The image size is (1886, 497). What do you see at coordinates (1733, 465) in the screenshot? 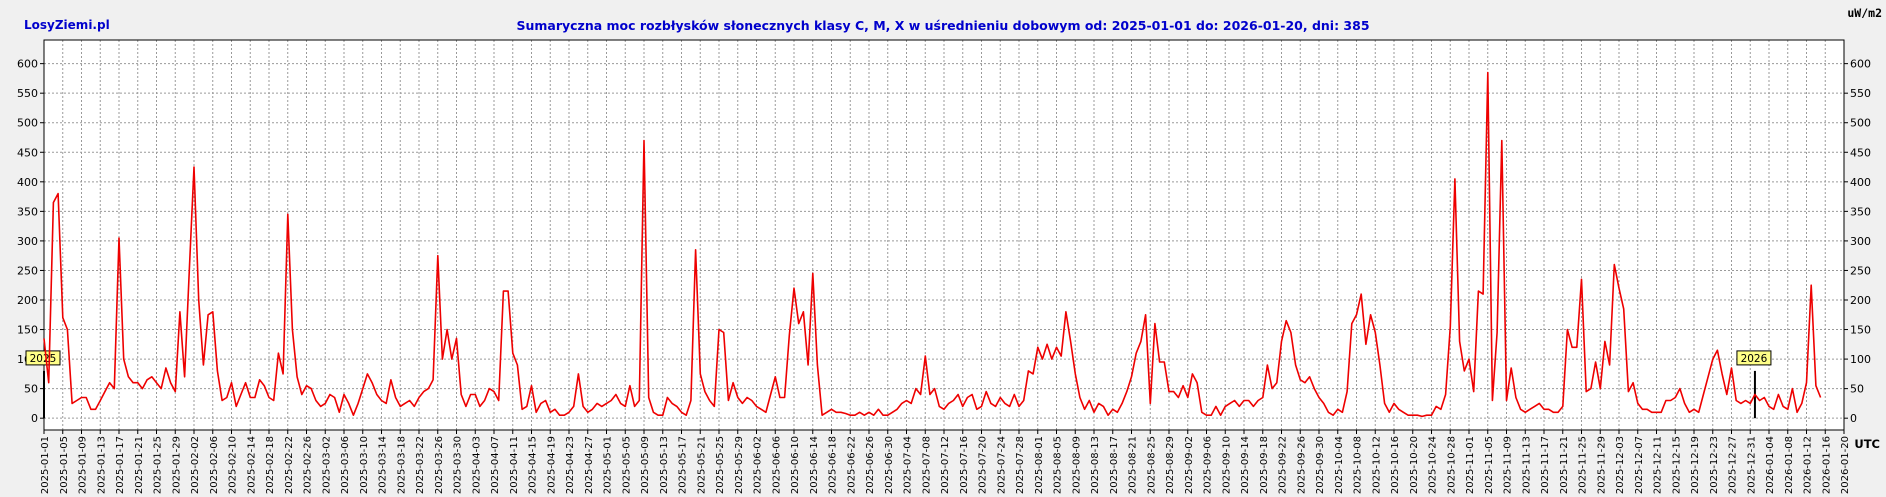
I see `x-tick-label: 2025-12-27` at bounding box center [1733, 465].